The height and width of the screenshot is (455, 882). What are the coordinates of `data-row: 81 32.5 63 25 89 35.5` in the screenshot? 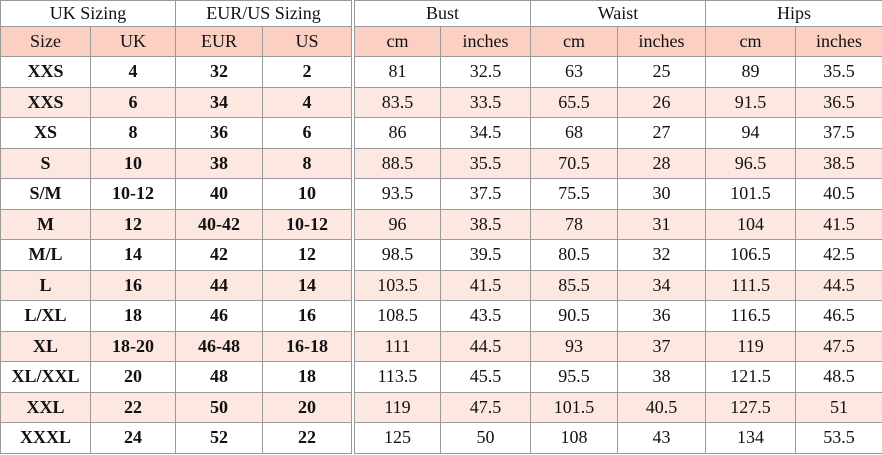 It's located at (618, 72).